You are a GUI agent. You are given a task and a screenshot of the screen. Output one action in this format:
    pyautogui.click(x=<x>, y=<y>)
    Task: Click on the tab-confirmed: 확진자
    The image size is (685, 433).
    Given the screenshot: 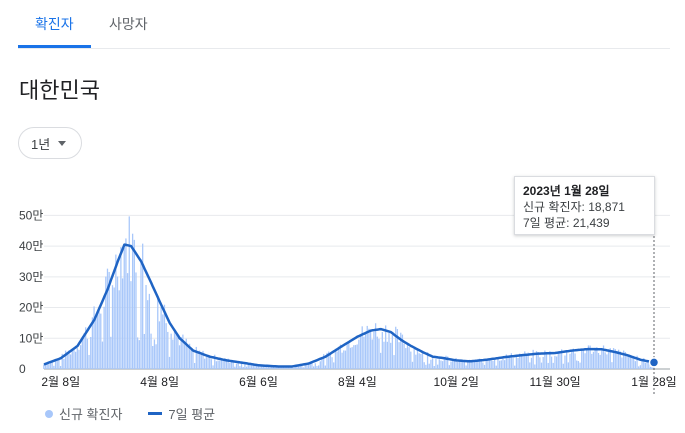 What is the action you would take?
    pyautogui.click(x=54, y=24)
    